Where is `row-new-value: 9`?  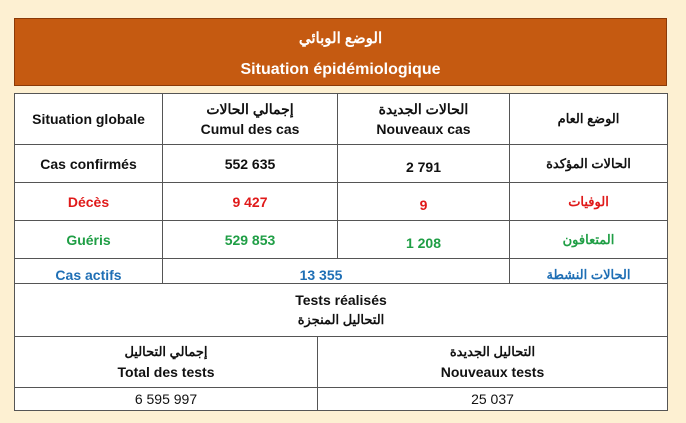 row-new-value: 9 is located at coordinates (423, 201).